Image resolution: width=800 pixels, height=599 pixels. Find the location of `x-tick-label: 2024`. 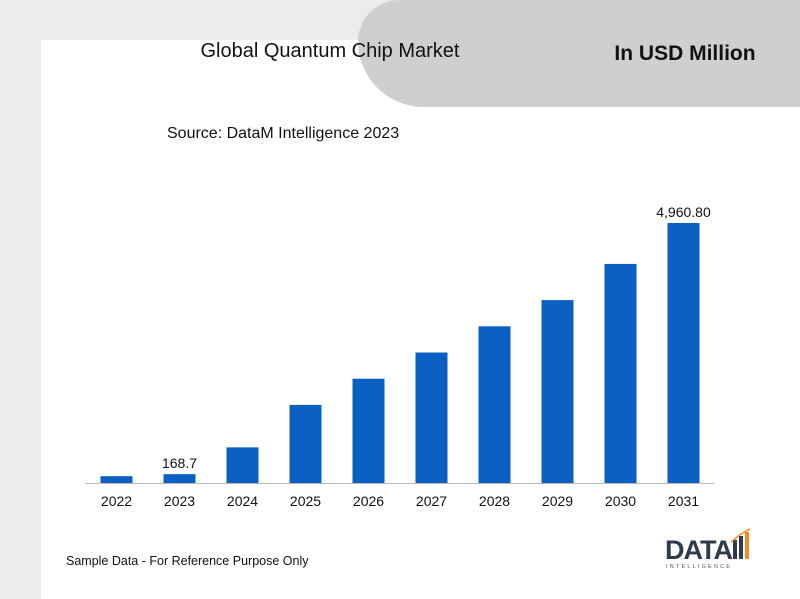

x-tick-label: 2024 is located at coordinates (242, 501).